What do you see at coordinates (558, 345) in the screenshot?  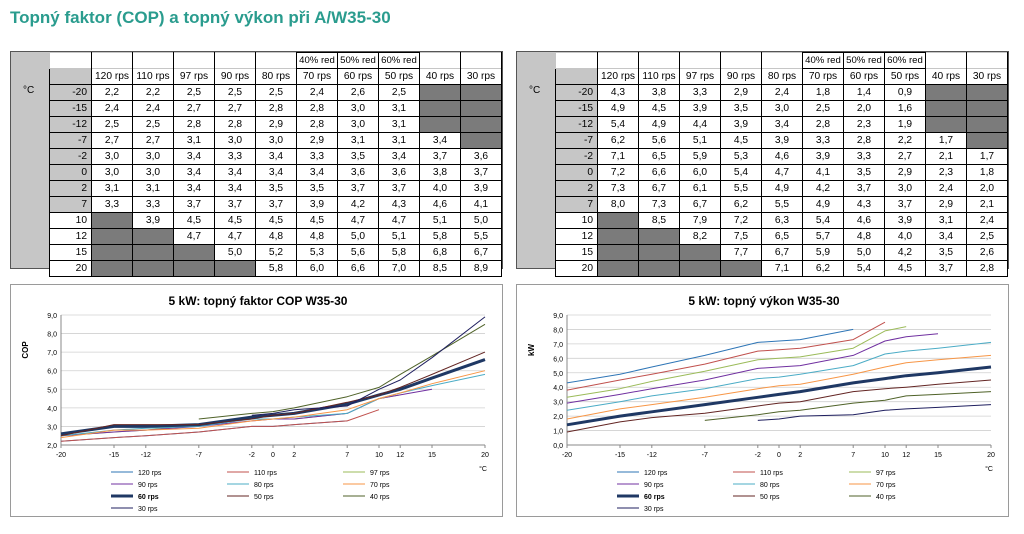 I see `y-tick-label: 7,0` at bounding box center [558, 345].